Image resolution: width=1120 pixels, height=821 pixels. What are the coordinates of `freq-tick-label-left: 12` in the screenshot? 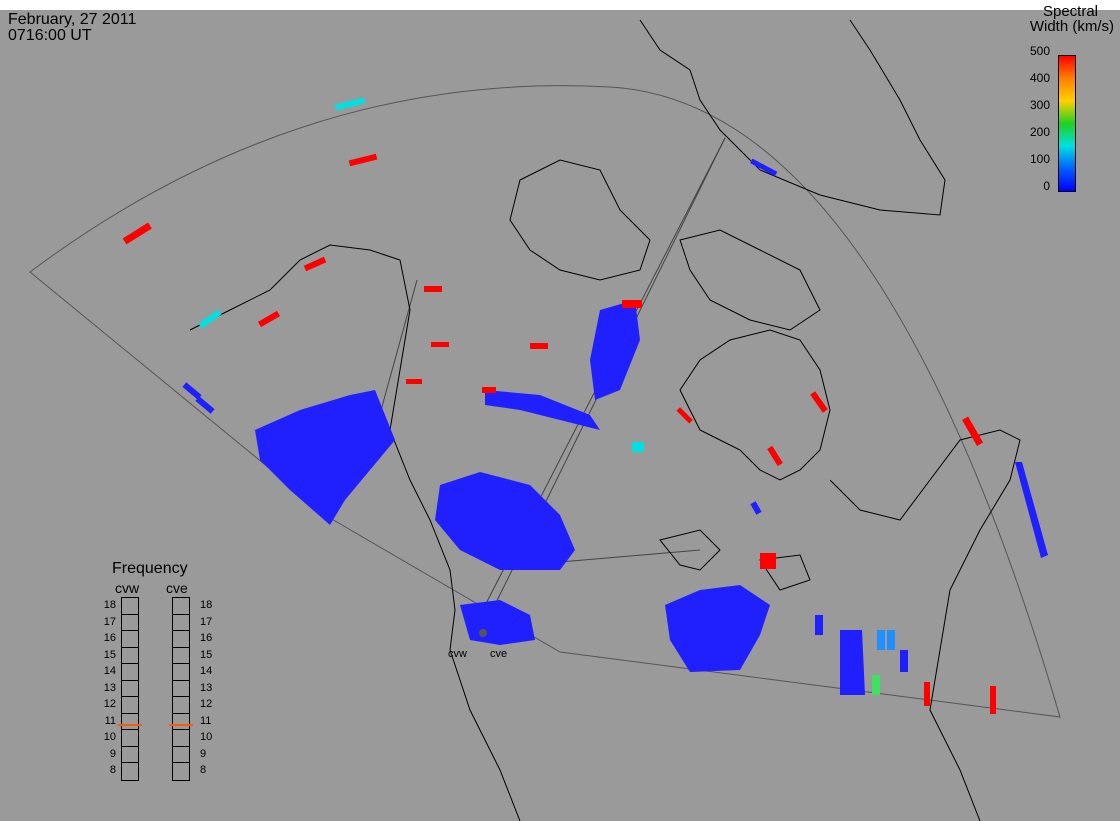 It's located at (109, 704).